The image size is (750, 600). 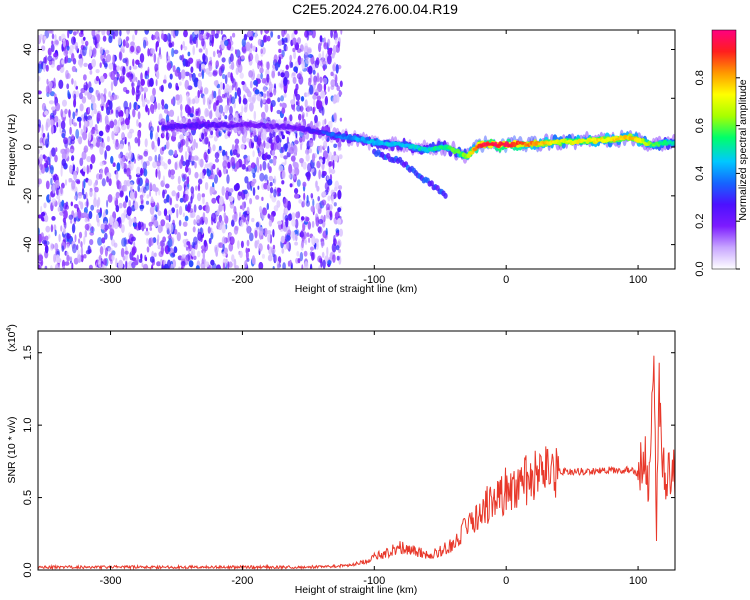 I want to click on colorbar-label: Normalized spectral amplitude, so click(x=743, y=149).